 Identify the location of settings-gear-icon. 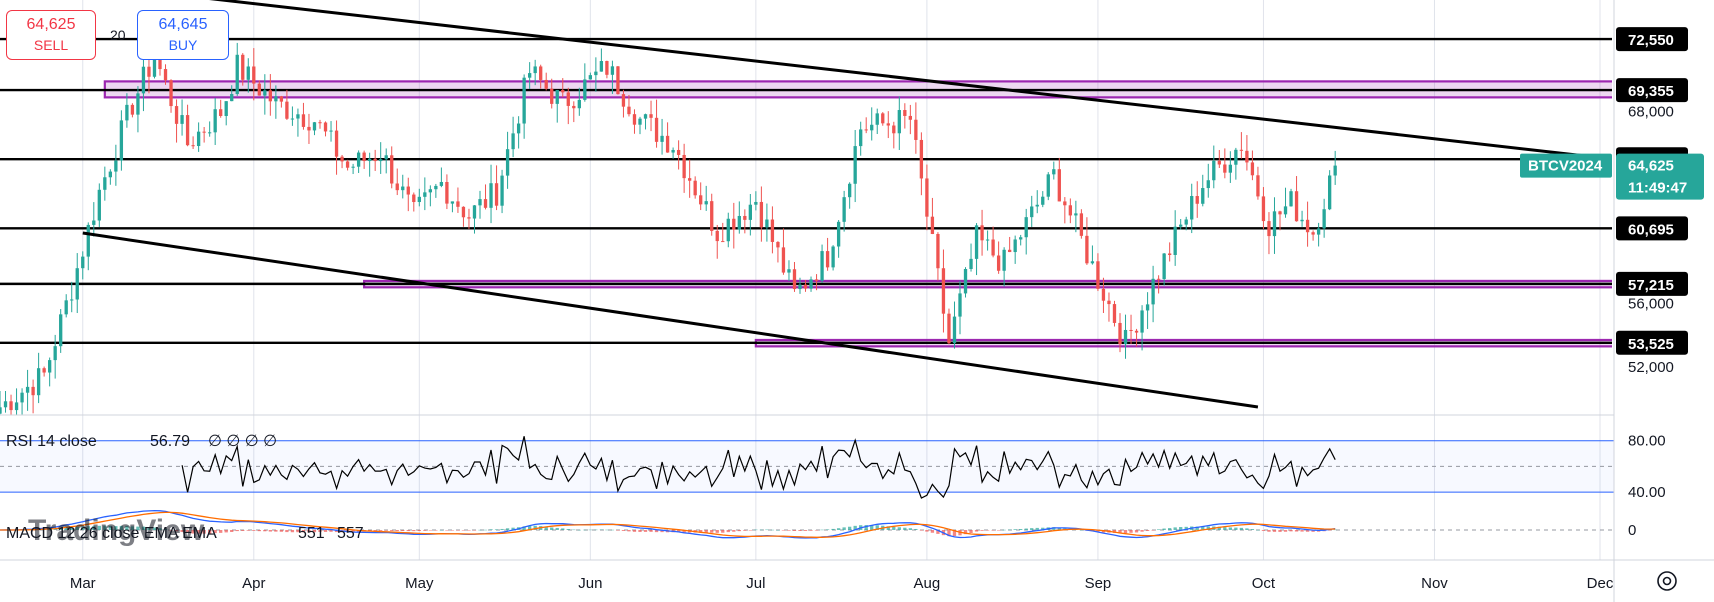
(1667, 581).